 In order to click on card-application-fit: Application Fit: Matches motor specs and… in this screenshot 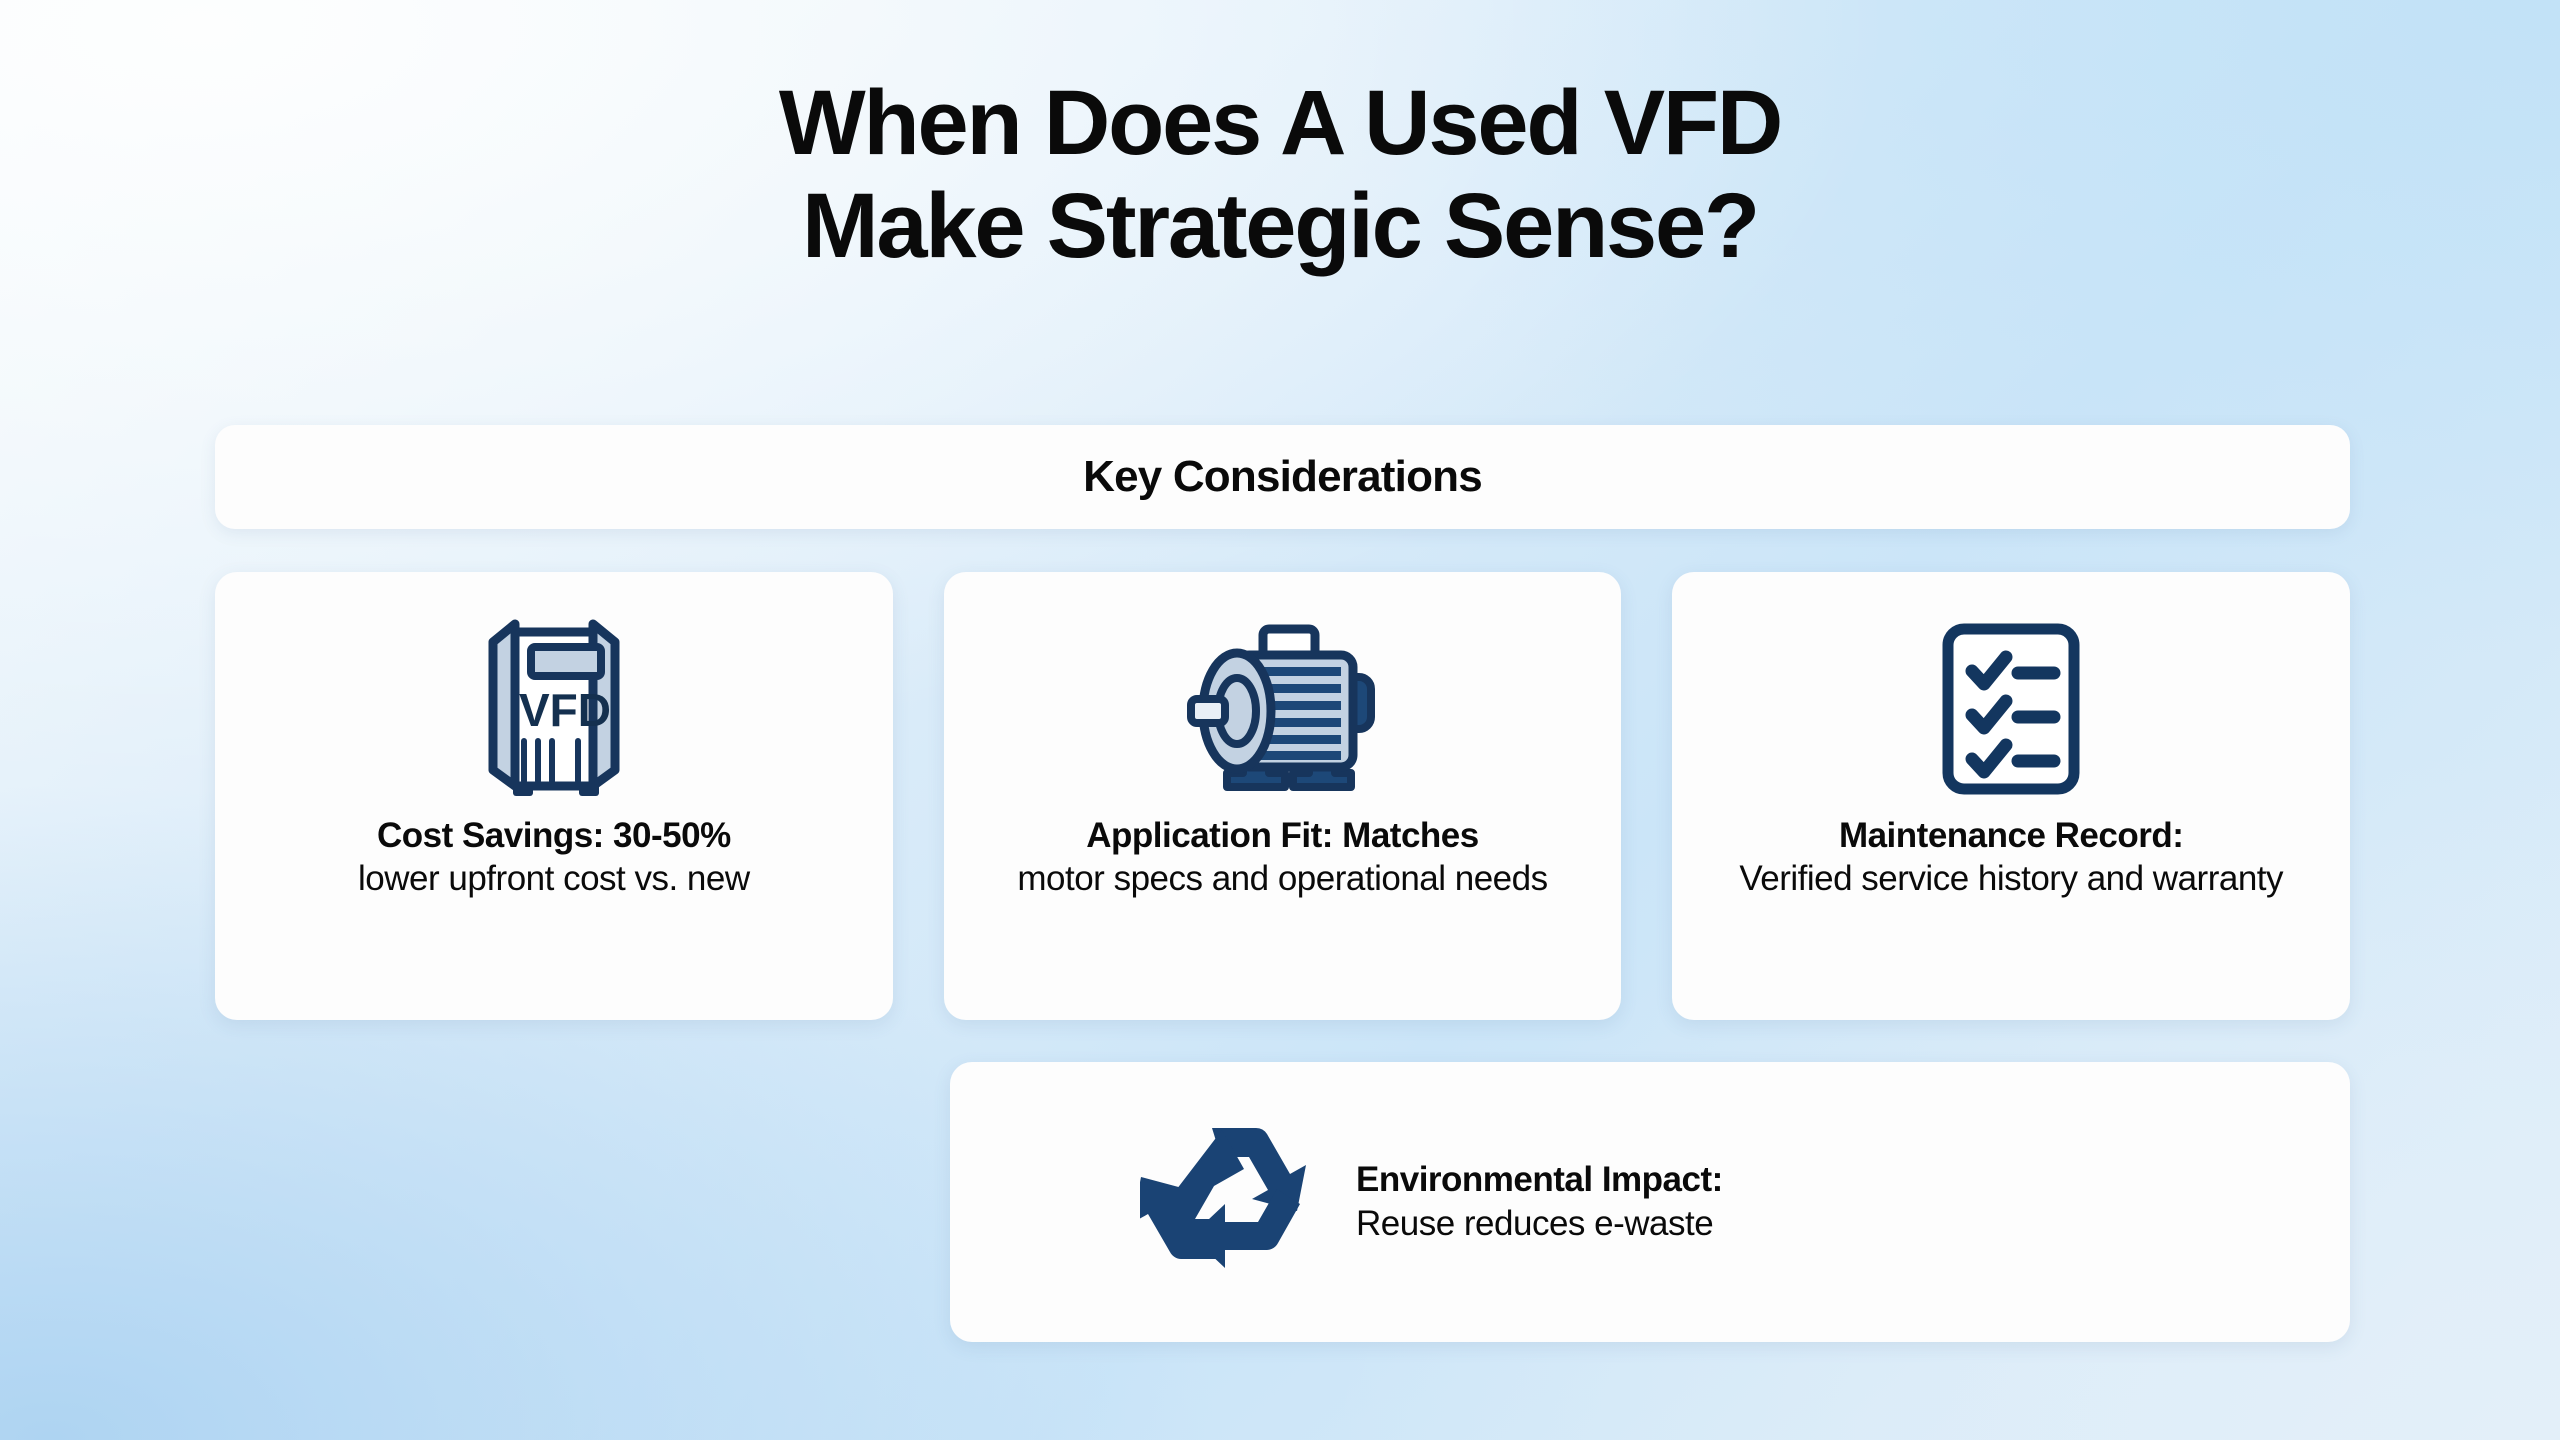, I will do `click(1282, 796)`.